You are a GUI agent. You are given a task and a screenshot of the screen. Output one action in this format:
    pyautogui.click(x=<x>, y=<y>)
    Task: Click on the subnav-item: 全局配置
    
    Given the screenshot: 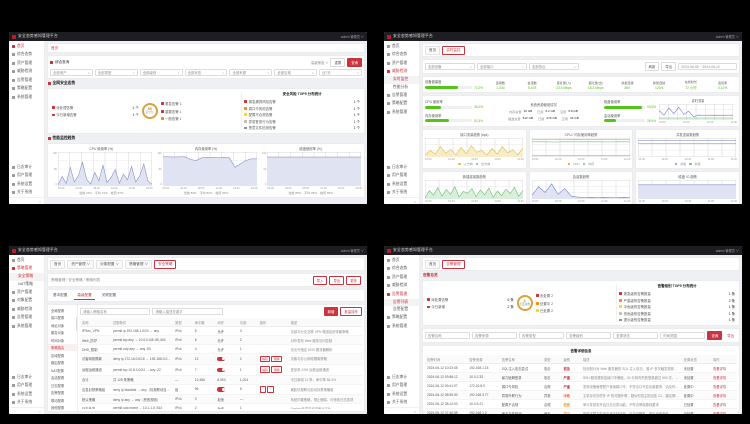 What is the action you would take?
    pyautogui.click(x=58, y=310)
    